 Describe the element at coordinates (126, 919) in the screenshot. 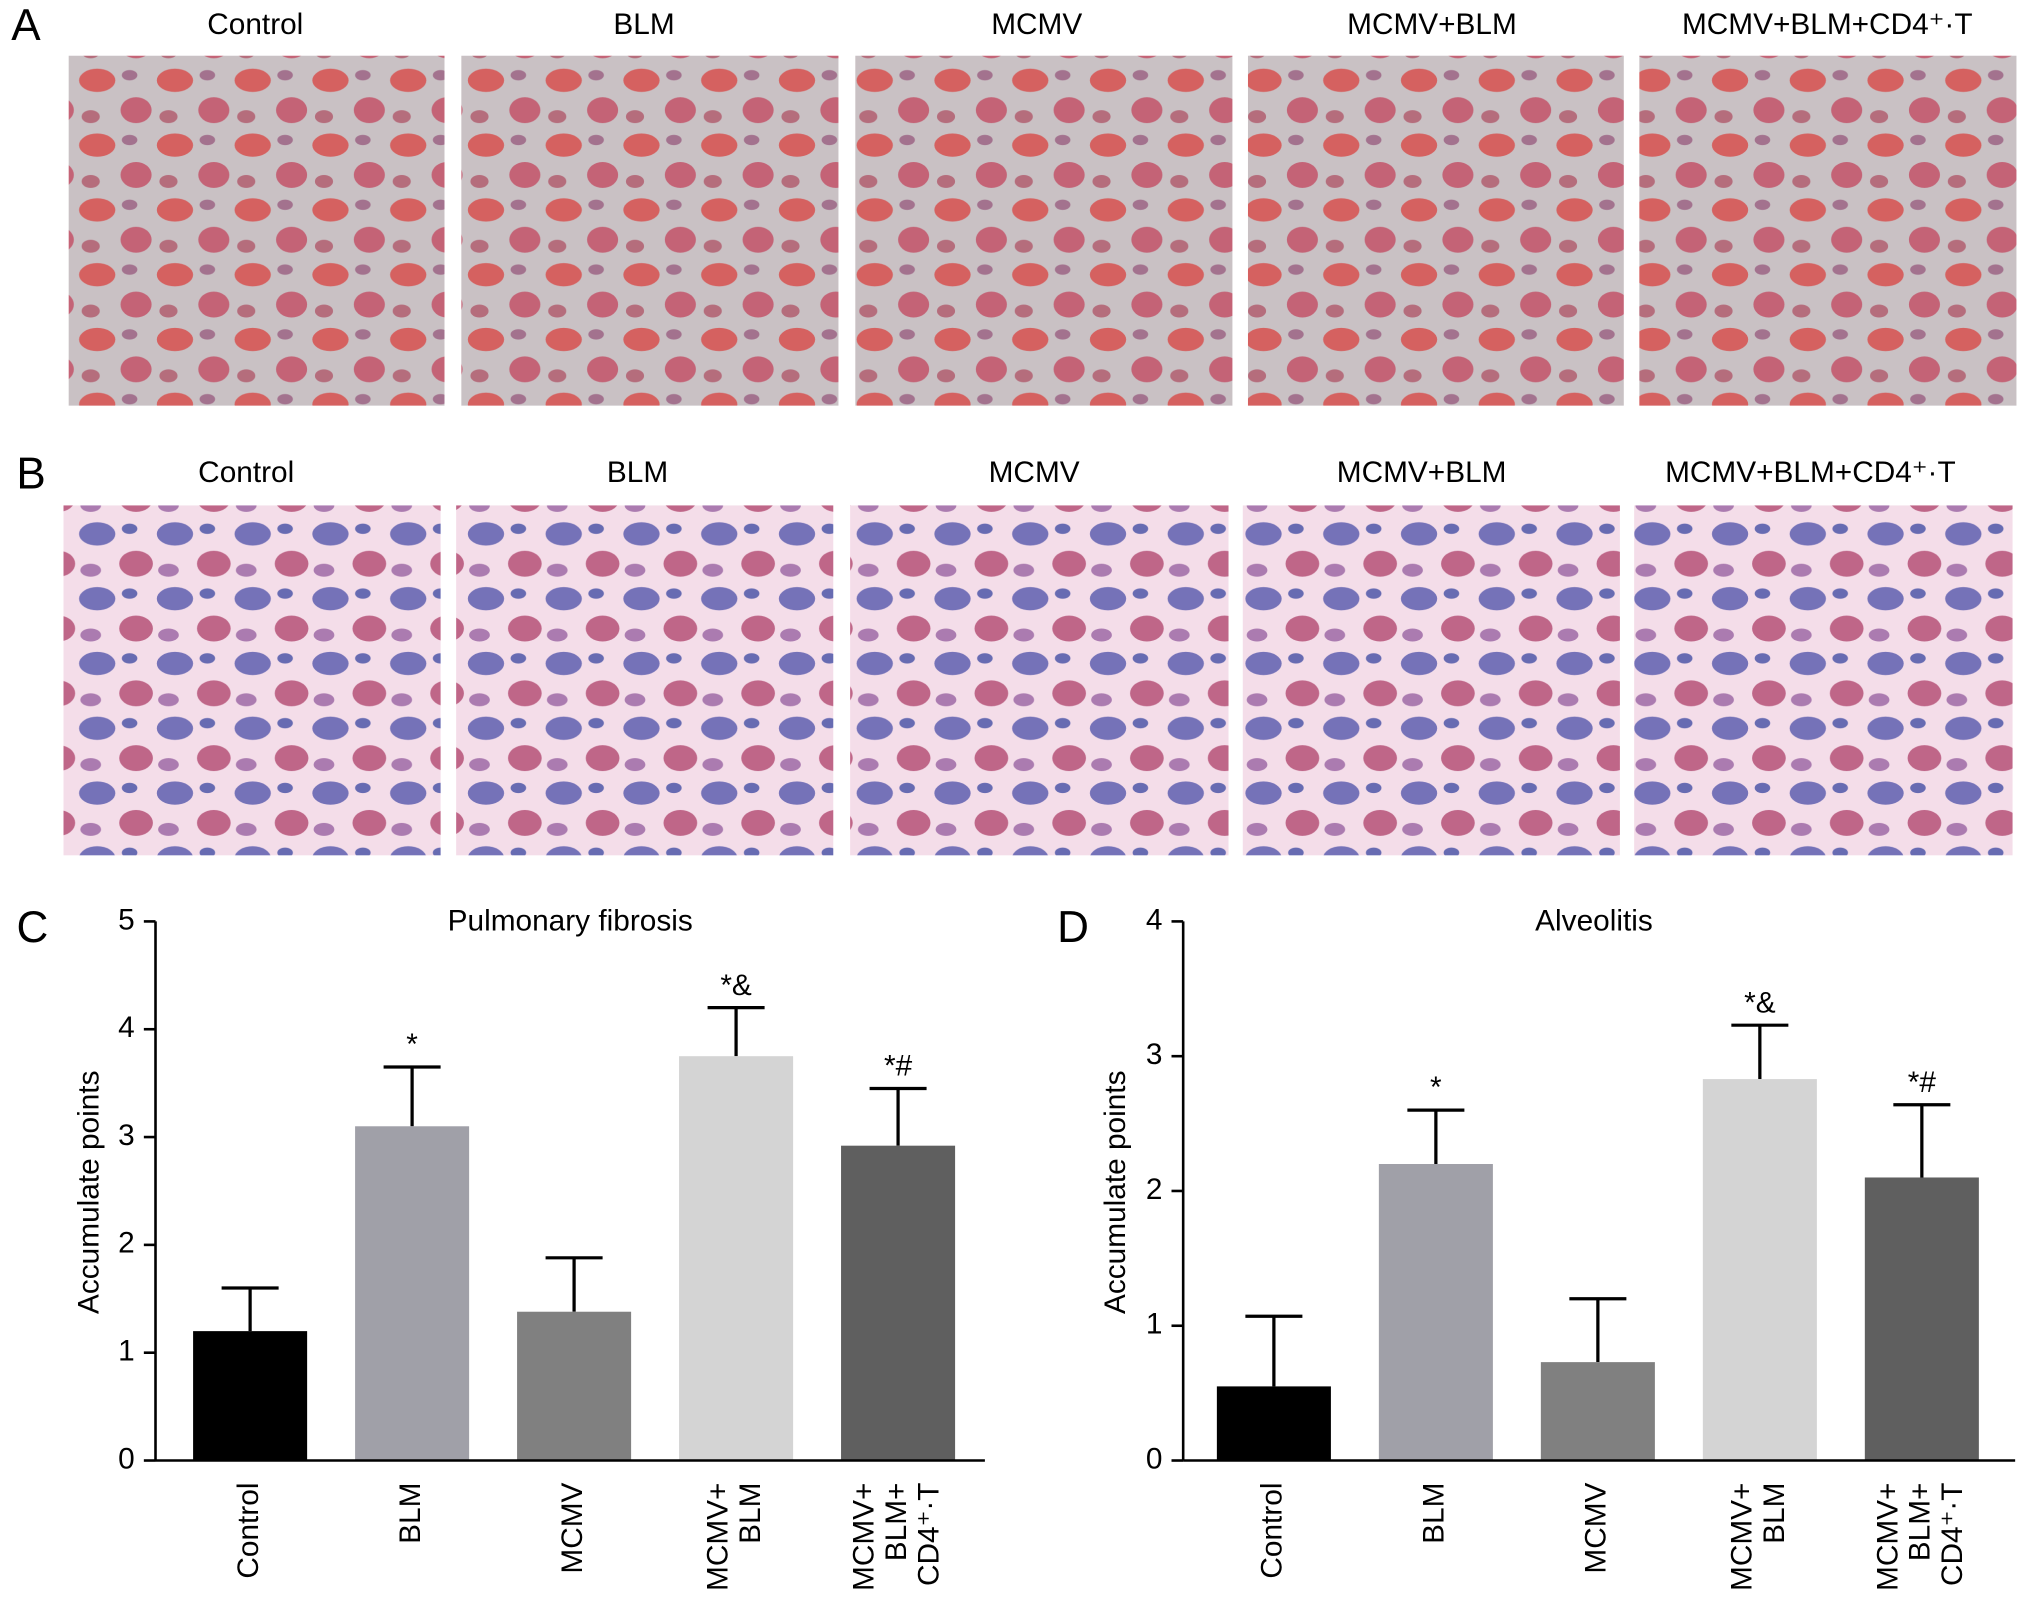

I see `y-tick-label: 5` at that location.